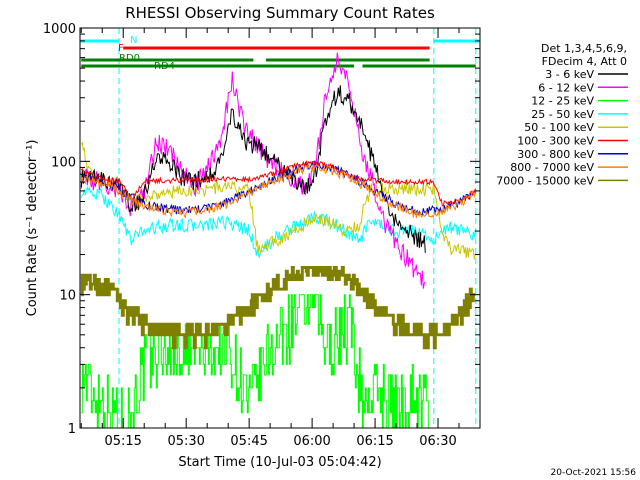 This screenshot has width=640, height=480. I want to click on series-line-800-7000-kev, so click(278, 191).